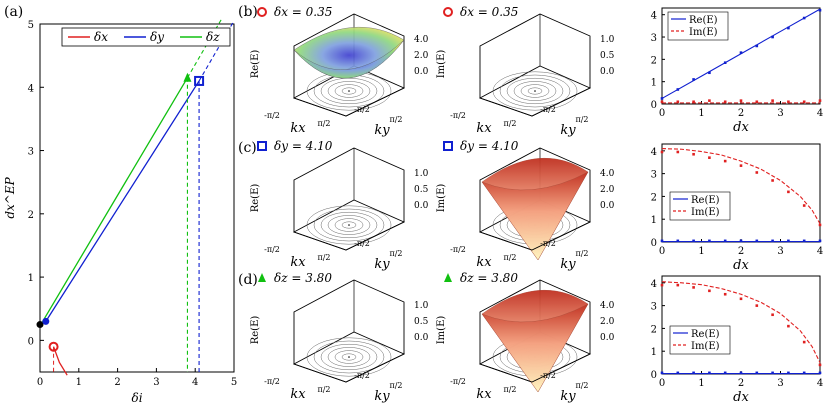 The height and width of the screenshot is (408, 830). What do you see at coordinates (247, 148) in the screenshot?
I see `panel-label-c: (c)` at bounding box center [247, 148].